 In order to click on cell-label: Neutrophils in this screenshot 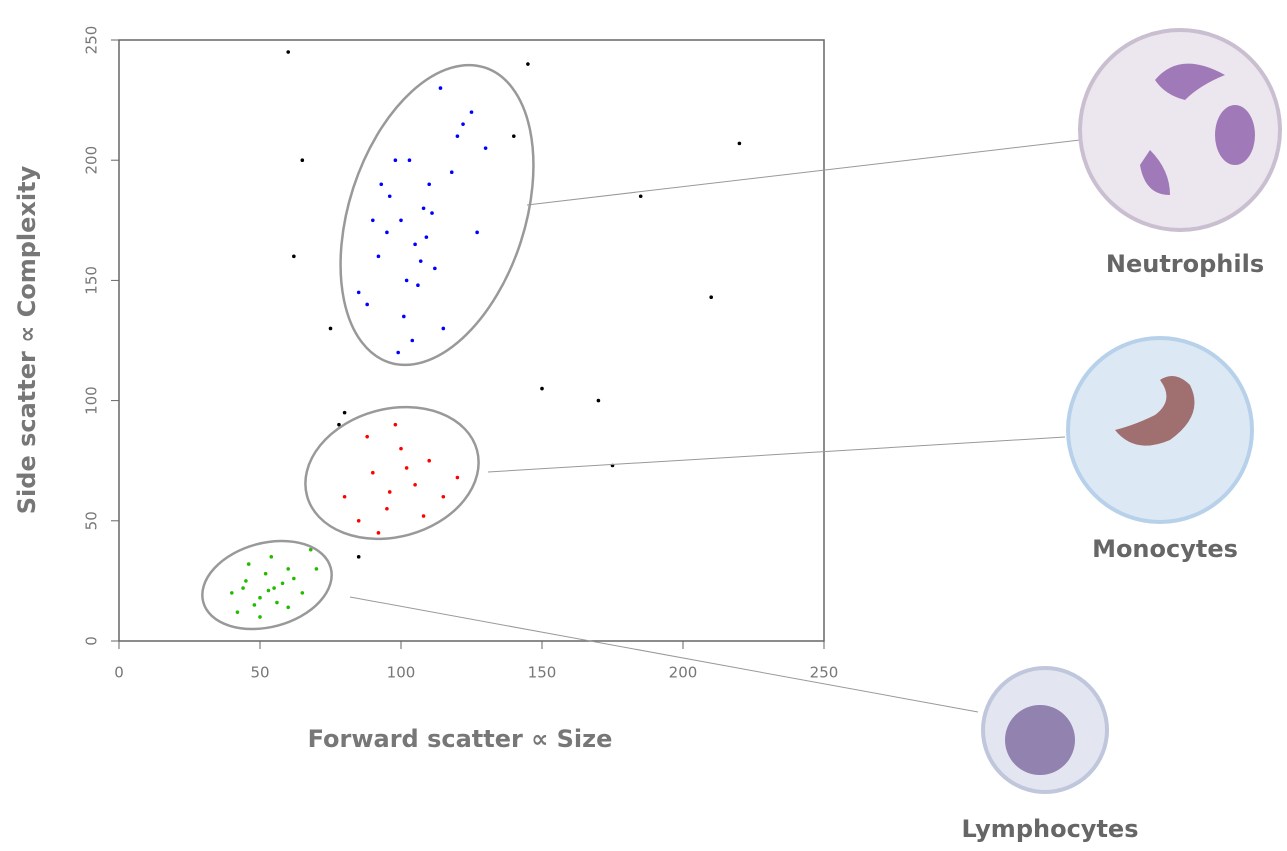, I will do `click(1185, 264)`.